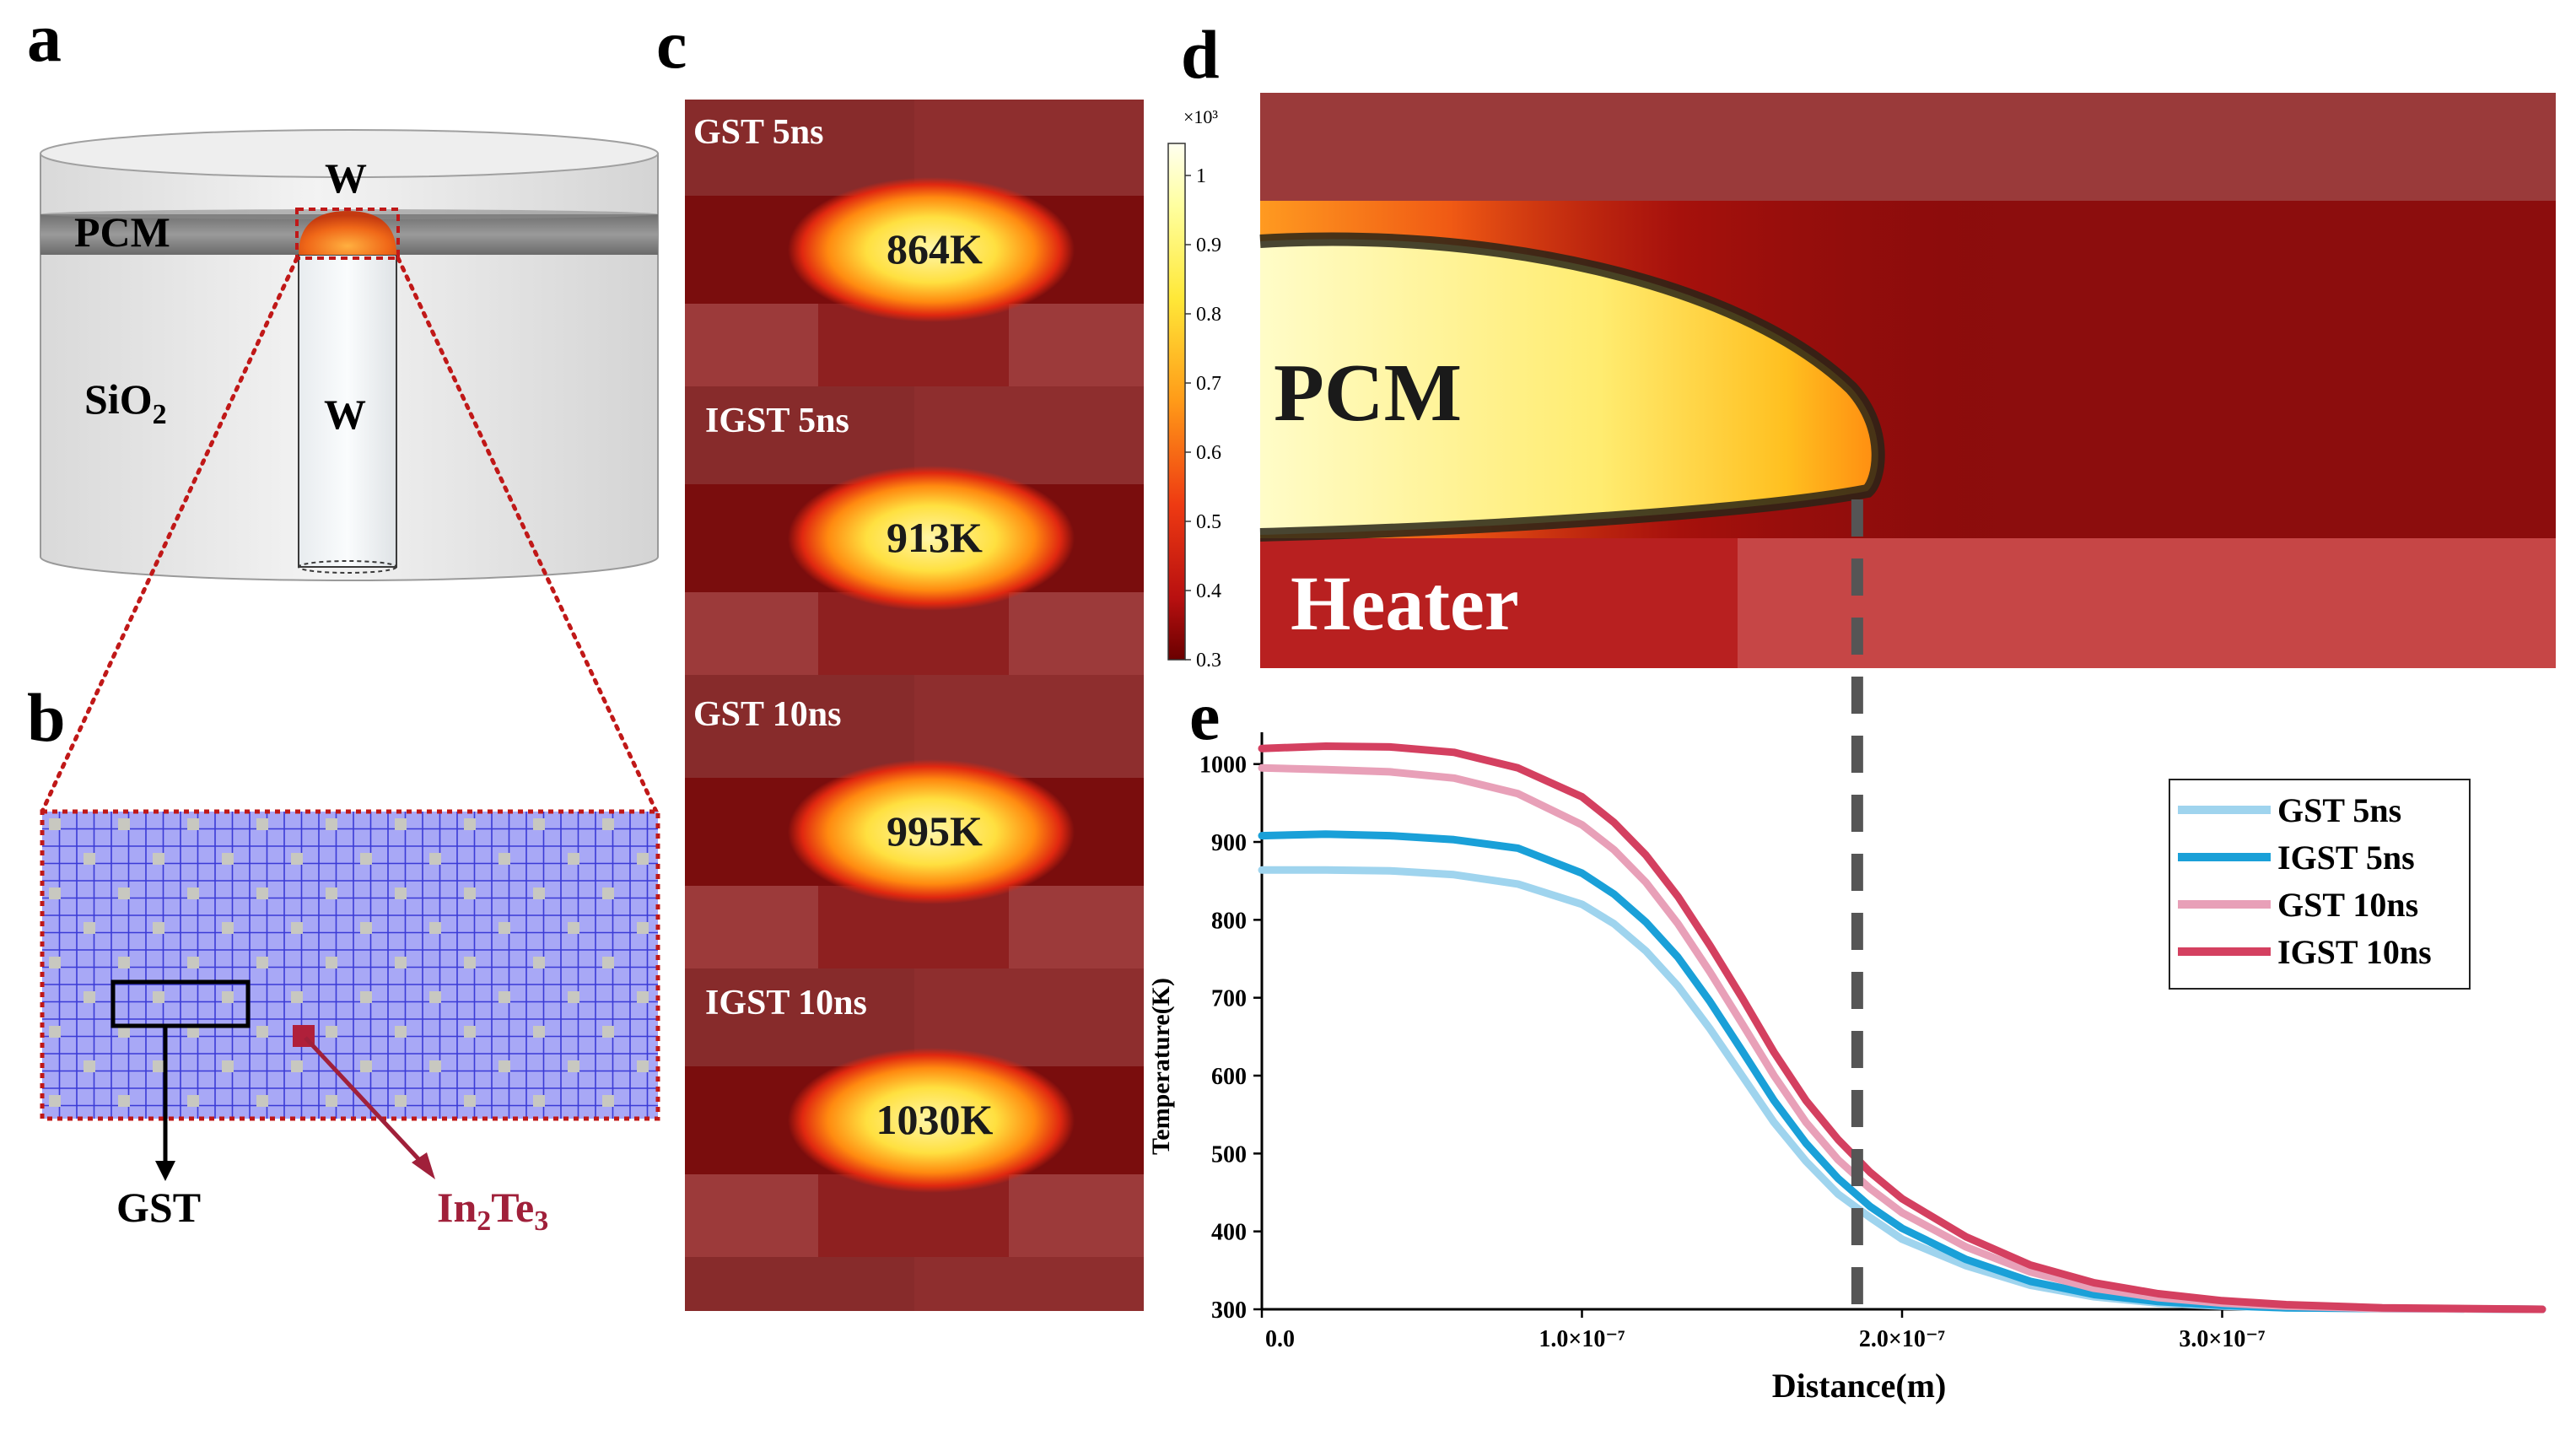  Describe the element at coordinates (2222, 1339) in the screenshot. I see `x-tick-label: 3.0×10⁻⁷` at that location.